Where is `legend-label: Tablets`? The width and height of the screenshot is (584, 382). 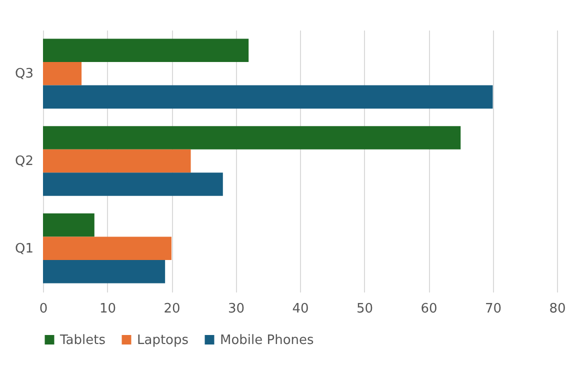
legend-label: Tablets is located at coordinates (82, 340).